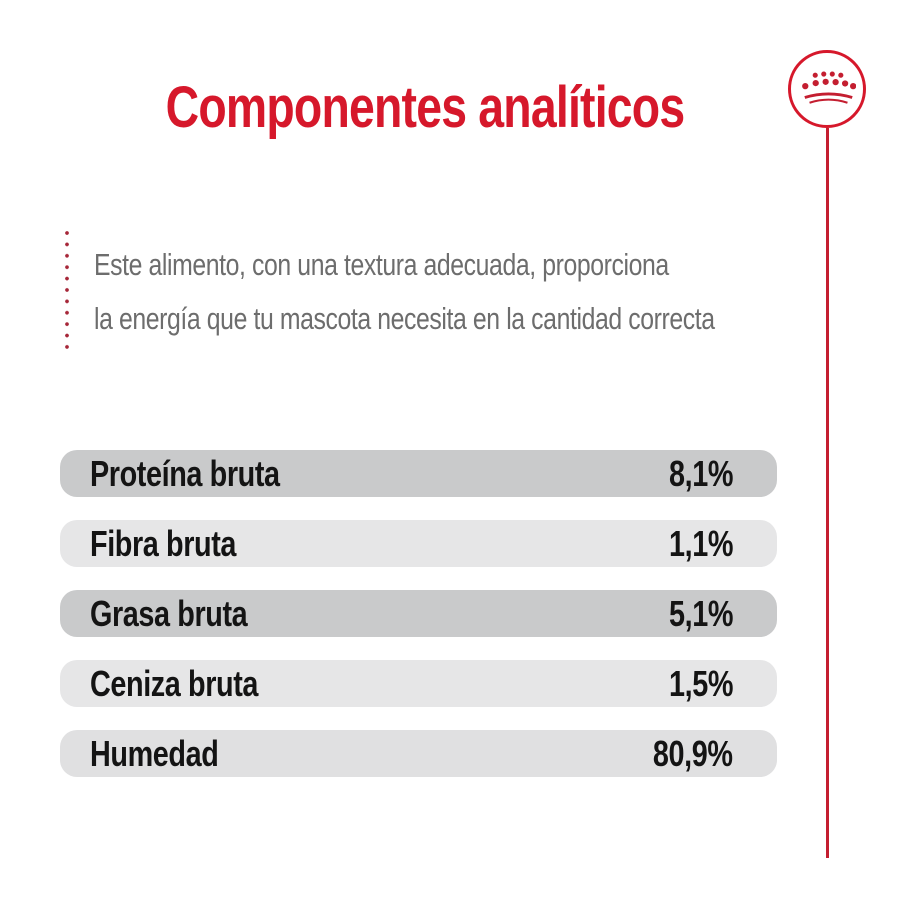  Describe the element at coordinates (67, 293) in the screenshot. I see `dotted-accent-line` at that location.